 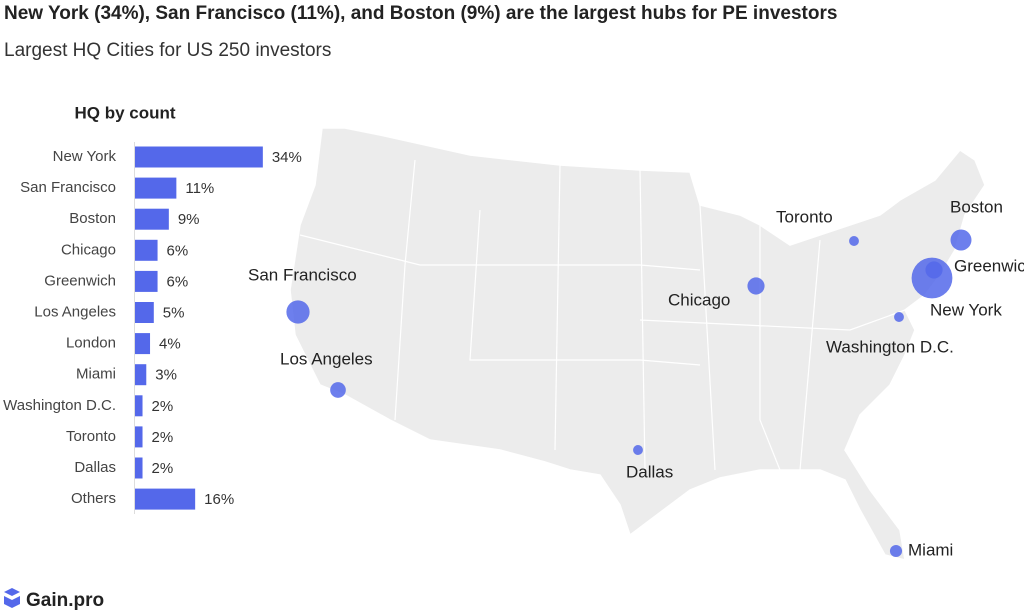 What do you see at coordinates (68, 187) in the screenshot?
I see `category-label: San Francisco` at bounding box center [68, 187].